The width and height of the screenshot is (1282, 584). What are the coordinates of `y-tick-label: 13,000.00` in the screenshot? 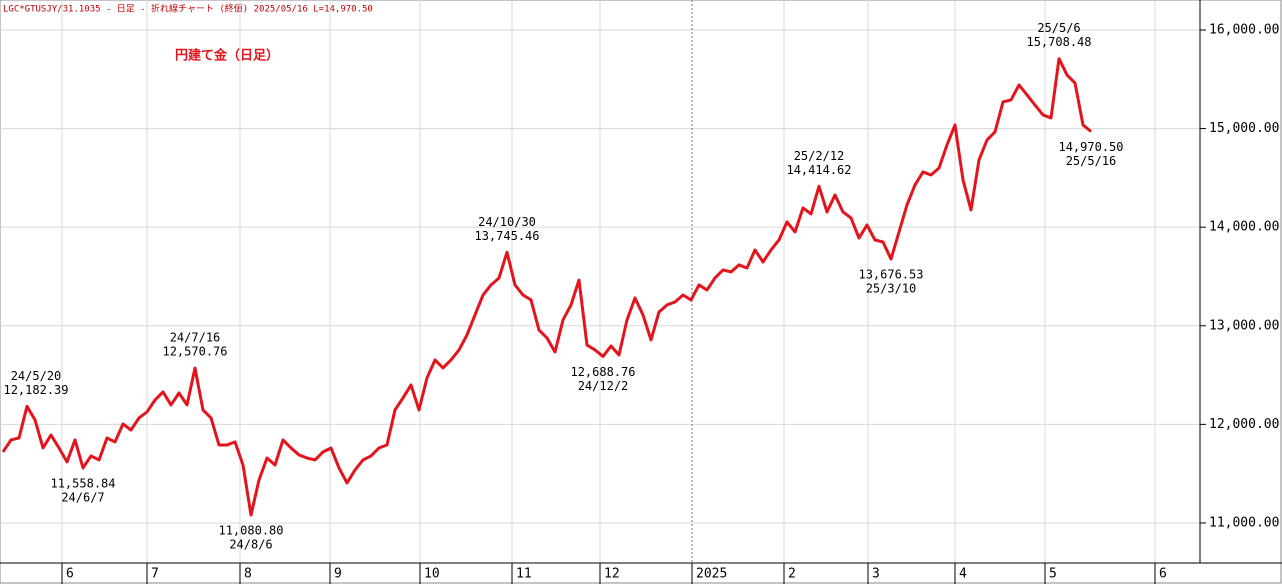 It's located at (1244, 325).